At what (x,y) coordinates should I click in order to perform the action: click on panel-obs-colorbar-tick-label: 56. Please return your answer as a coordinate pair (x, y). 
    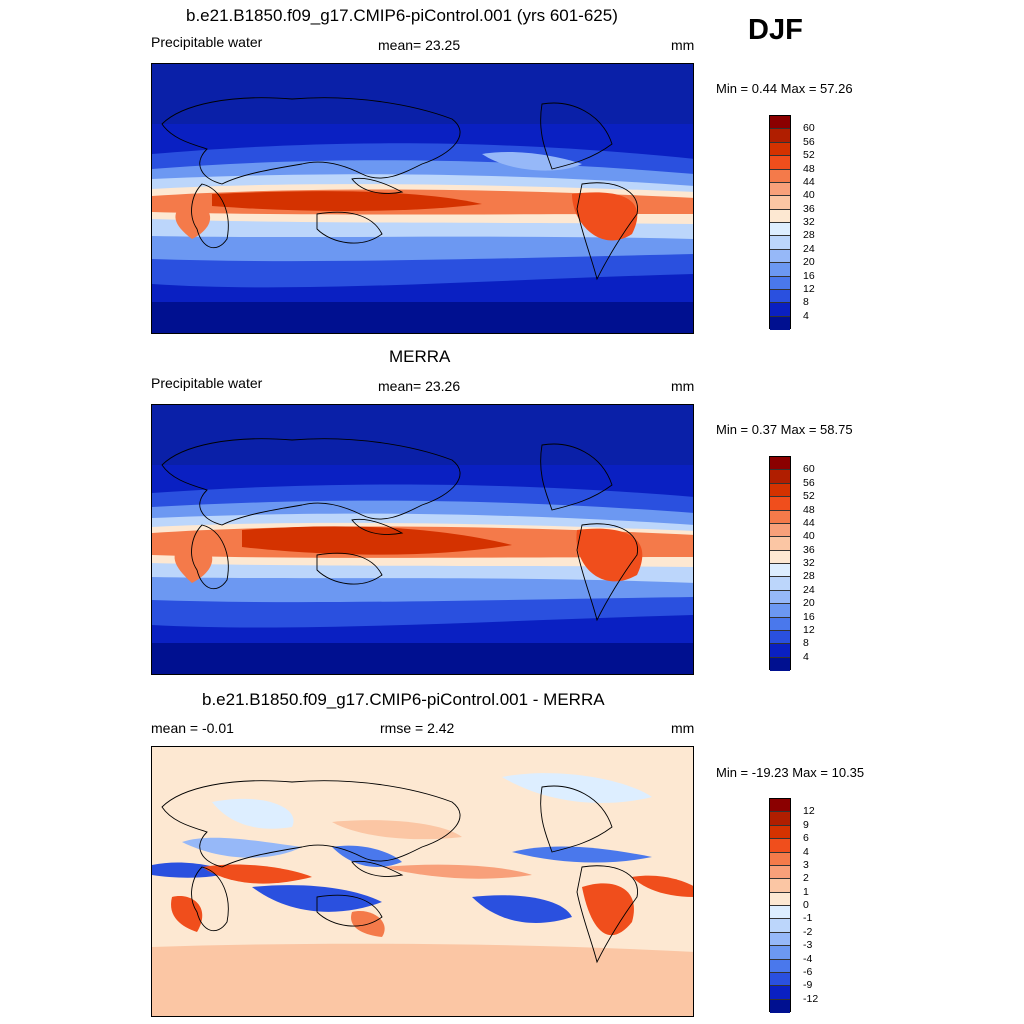
    Looking at the image, I should click on (809, 482).